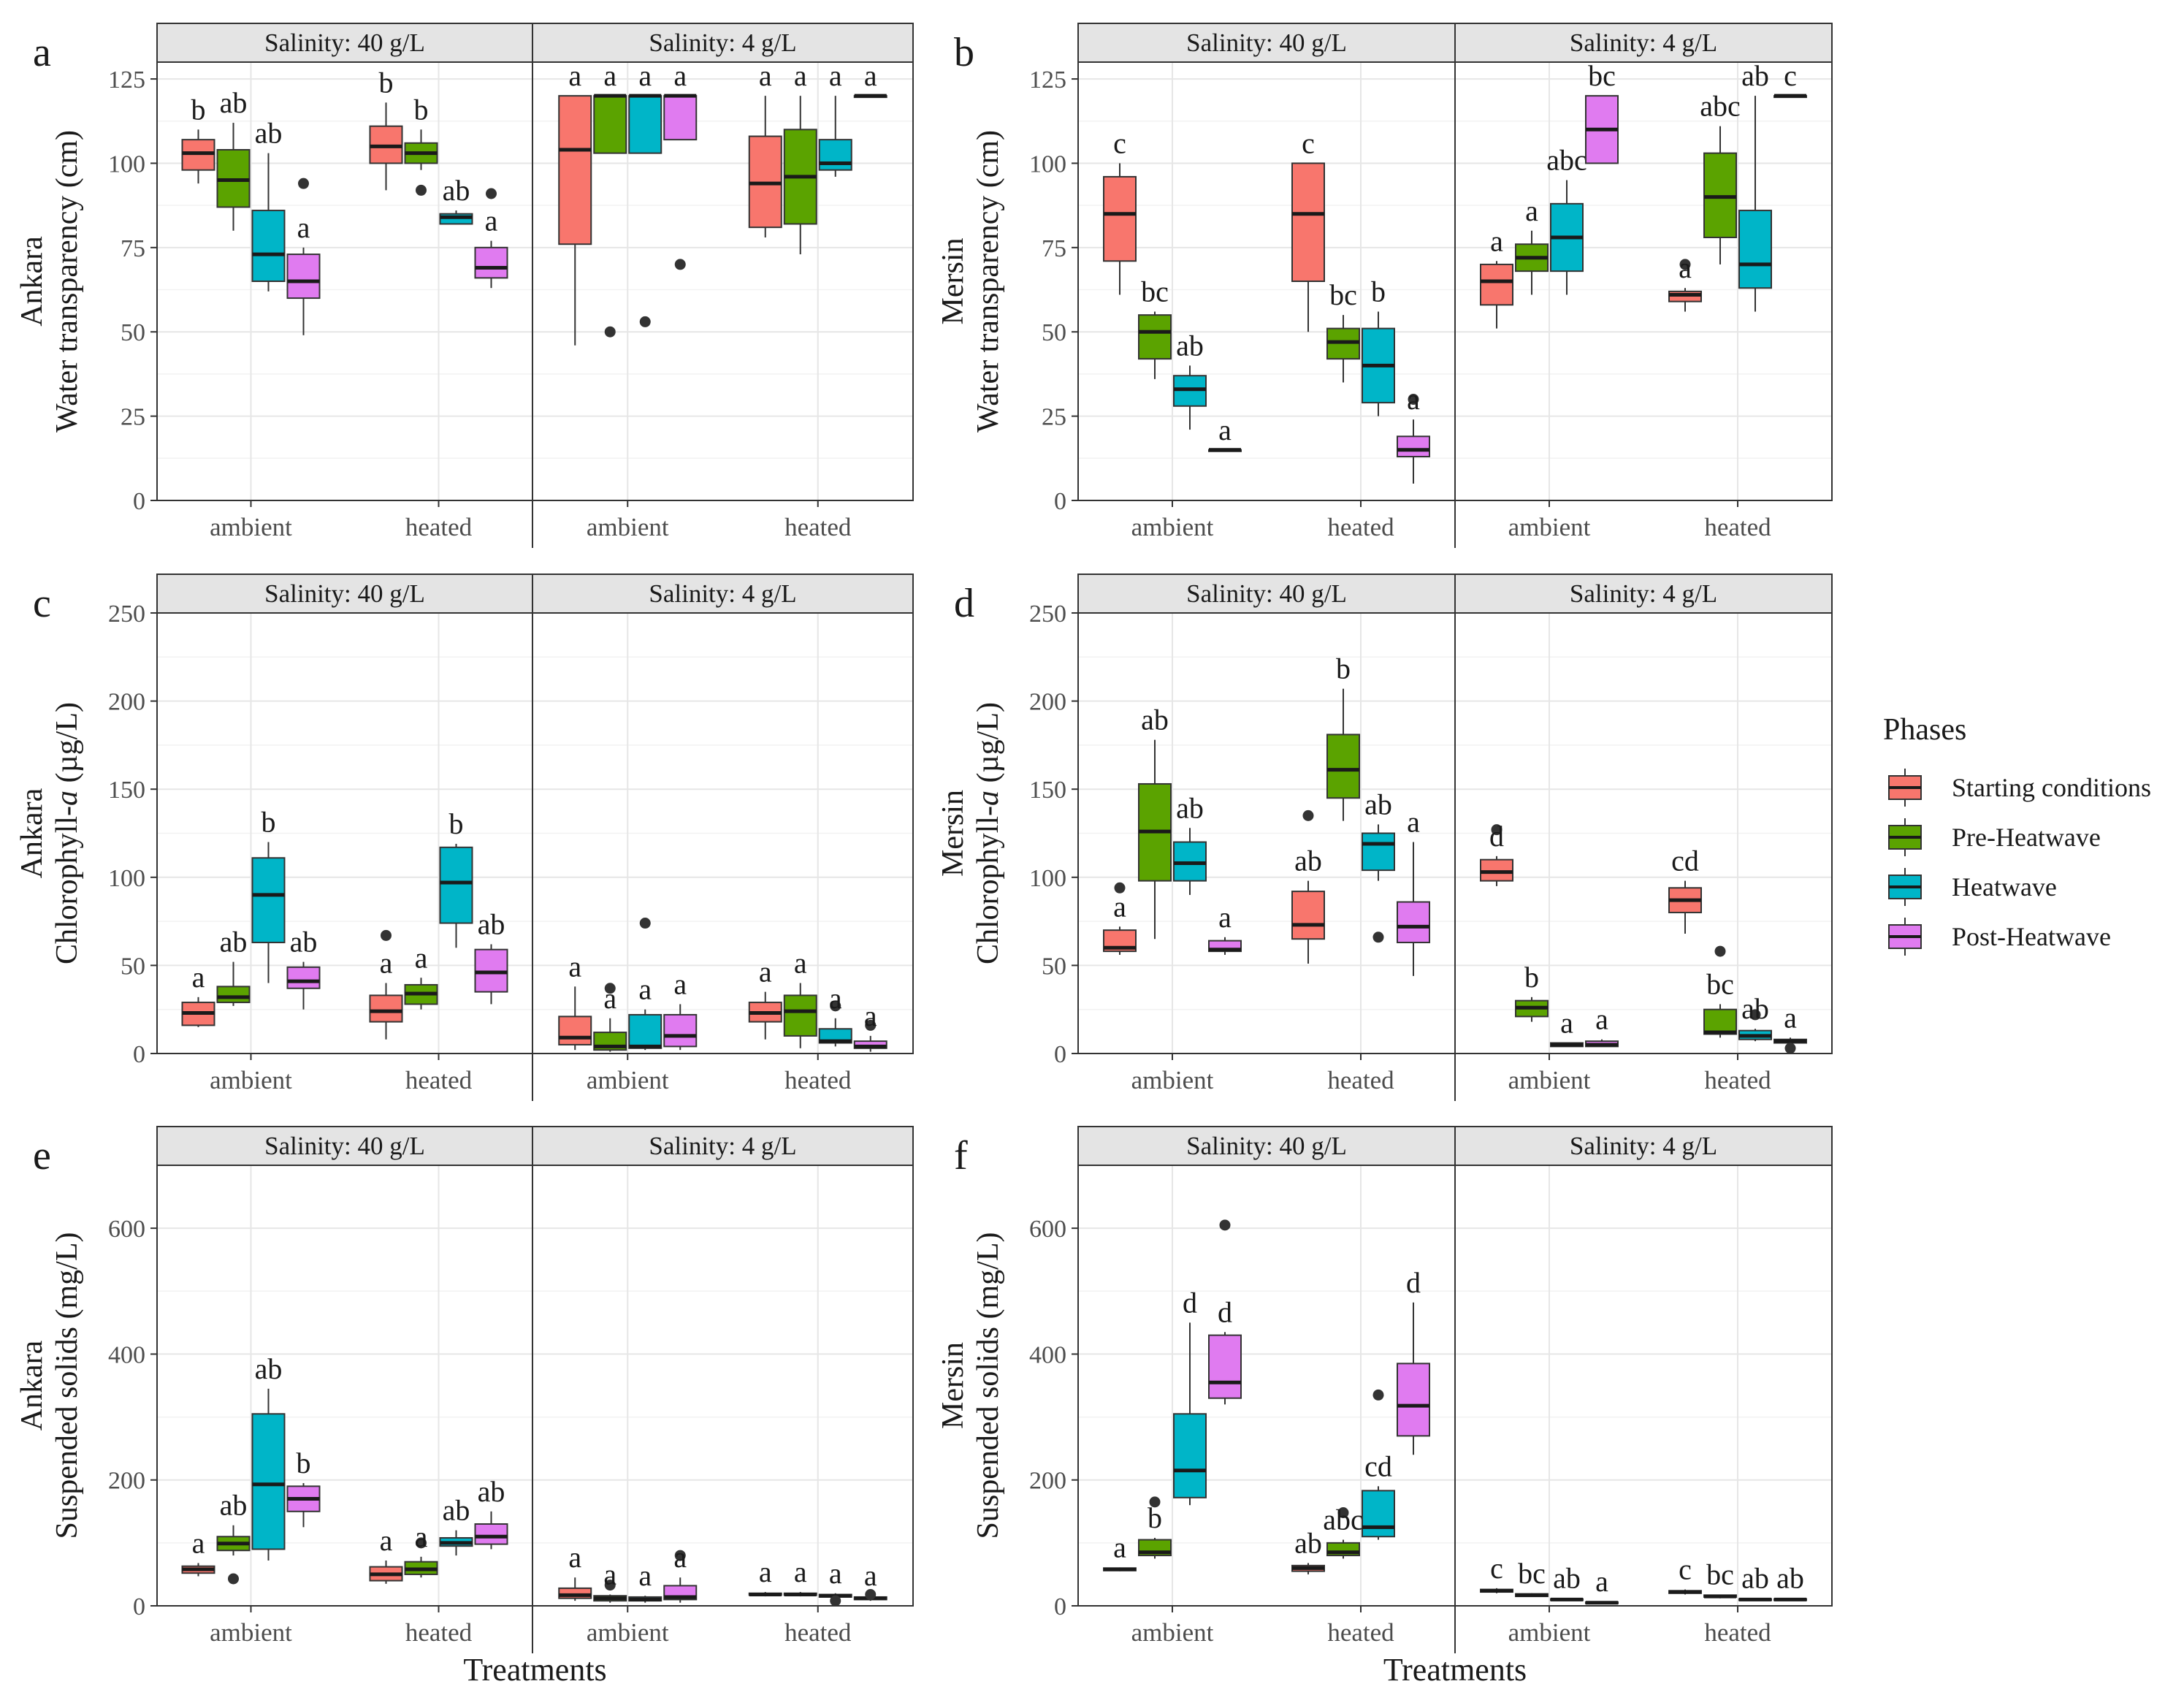 The height and width of the screenshot is (1703, 2184). Describe the element at coordinates (1496, 853) in the screenshot. I see `box-ambient-phase-0: d` at that location.